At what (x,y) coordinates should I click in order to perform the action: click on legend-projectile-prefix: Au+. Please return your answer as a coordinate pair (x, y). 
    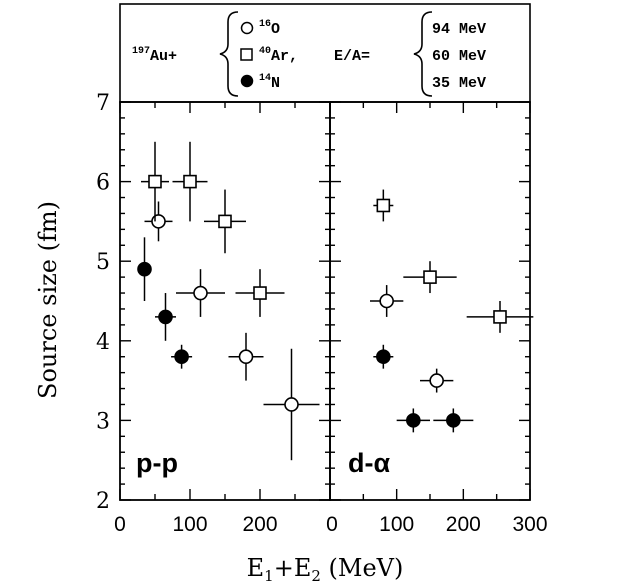
    Looking at the image, I should click on (163, 56).